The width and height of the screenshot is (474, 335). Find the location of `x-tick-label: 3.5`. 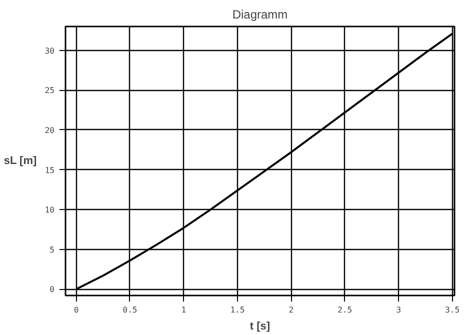

x-tick-label: 3.5 is located at coordinates (452, 310).